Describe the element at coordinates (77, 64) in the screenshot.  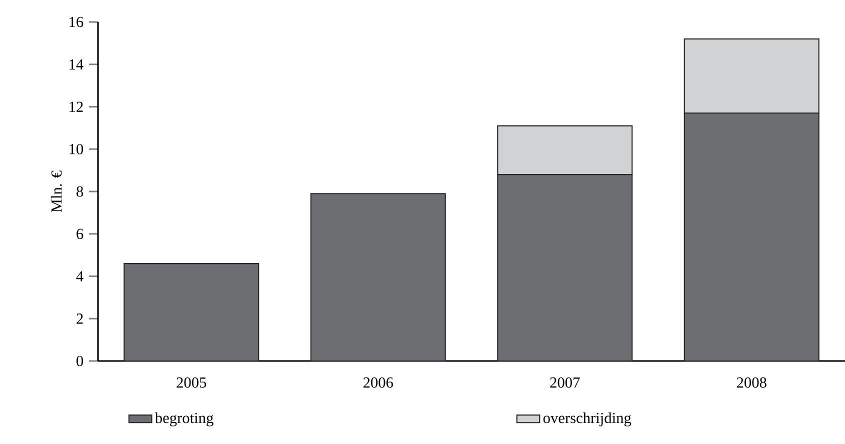
I see `y-tick-label: 14` at that location.